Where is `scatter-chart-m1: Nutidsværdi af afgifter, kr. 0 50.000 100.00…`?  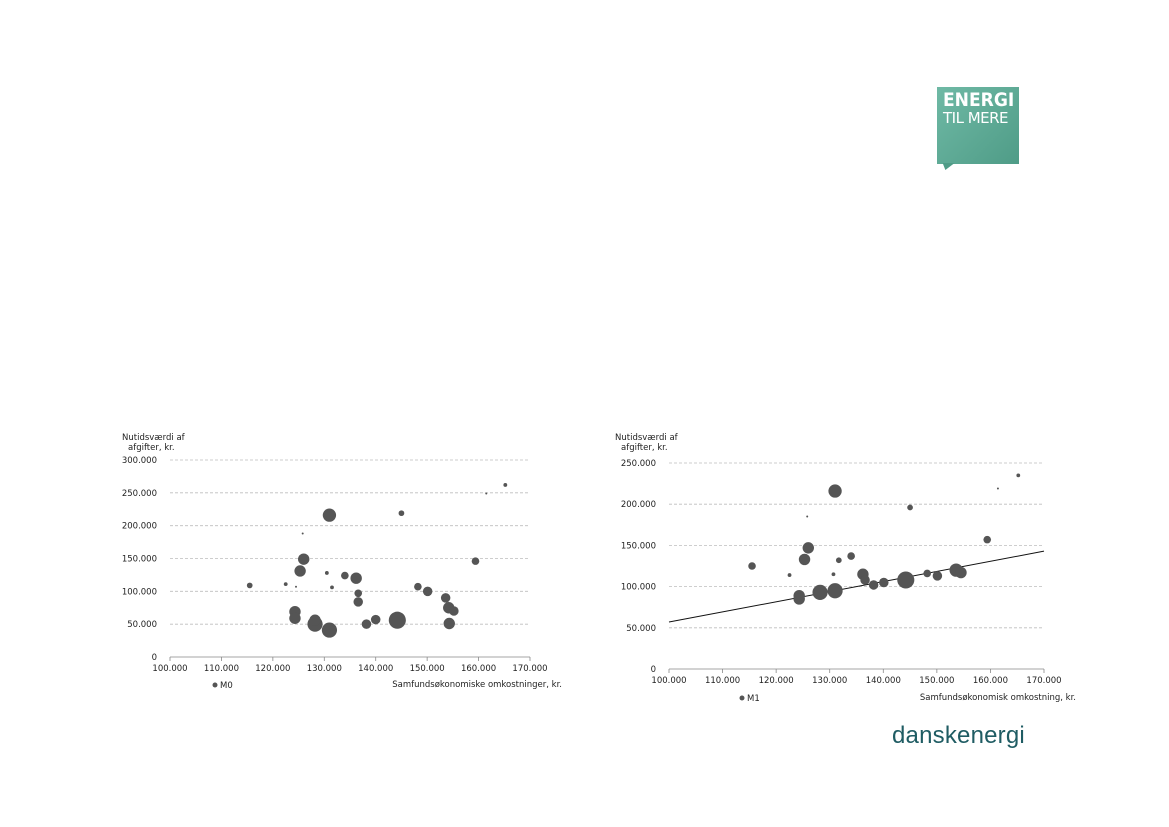 scatter-chart-m1: Nutidsværdi af afgifter, kr. 0 50.000 100.00… is located at coordinates (850, 570).